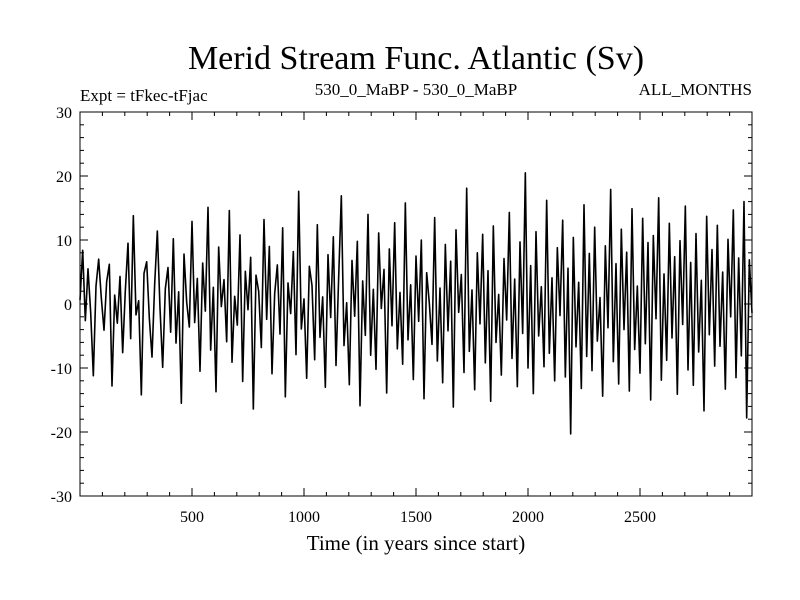 This screenshot has width=800, height=600. What do you see at coordinates (304, 517) in the screenshot?
I see `x-tick-label: 1000` at bounding box center [304, 517].